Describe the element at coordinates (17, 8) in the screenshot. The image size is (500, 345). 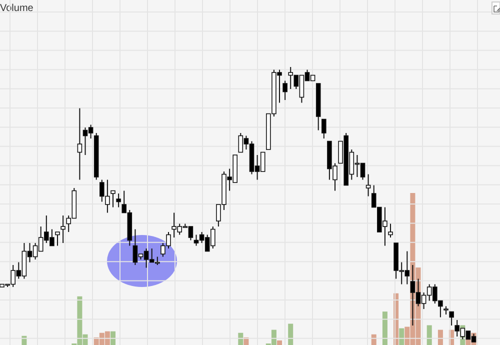
I see `chart-title: Volume` at that location.